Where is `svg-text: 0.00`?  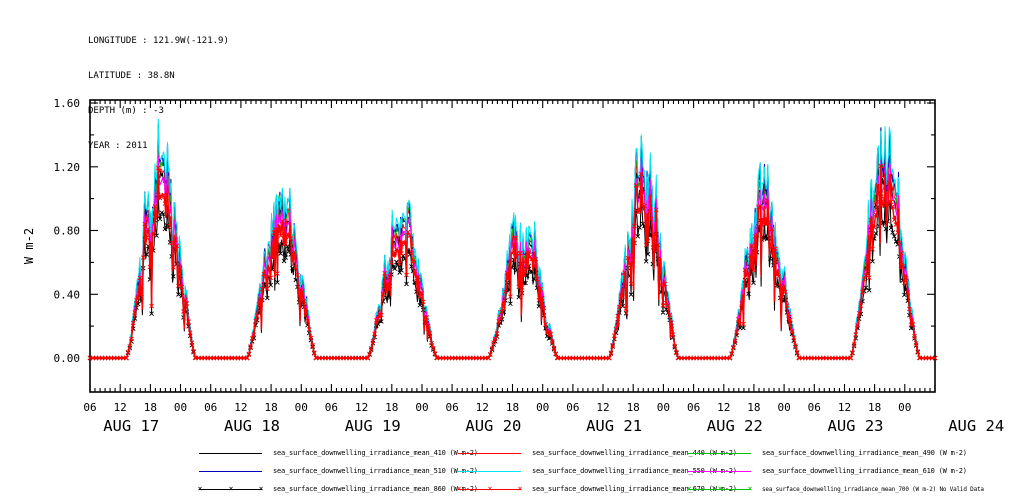 svg-text: 0.00 is located at coordinates (67, 358).